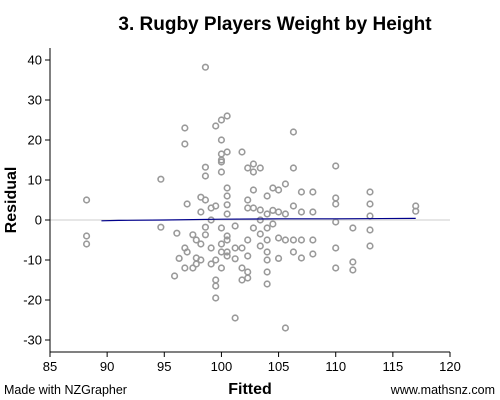 The height and width of the screenshot is (400, 500). Describe the element at coordinates (65, 390) in the screenshot. I see `footer-made-with: Made with NZGrapher` at that location.